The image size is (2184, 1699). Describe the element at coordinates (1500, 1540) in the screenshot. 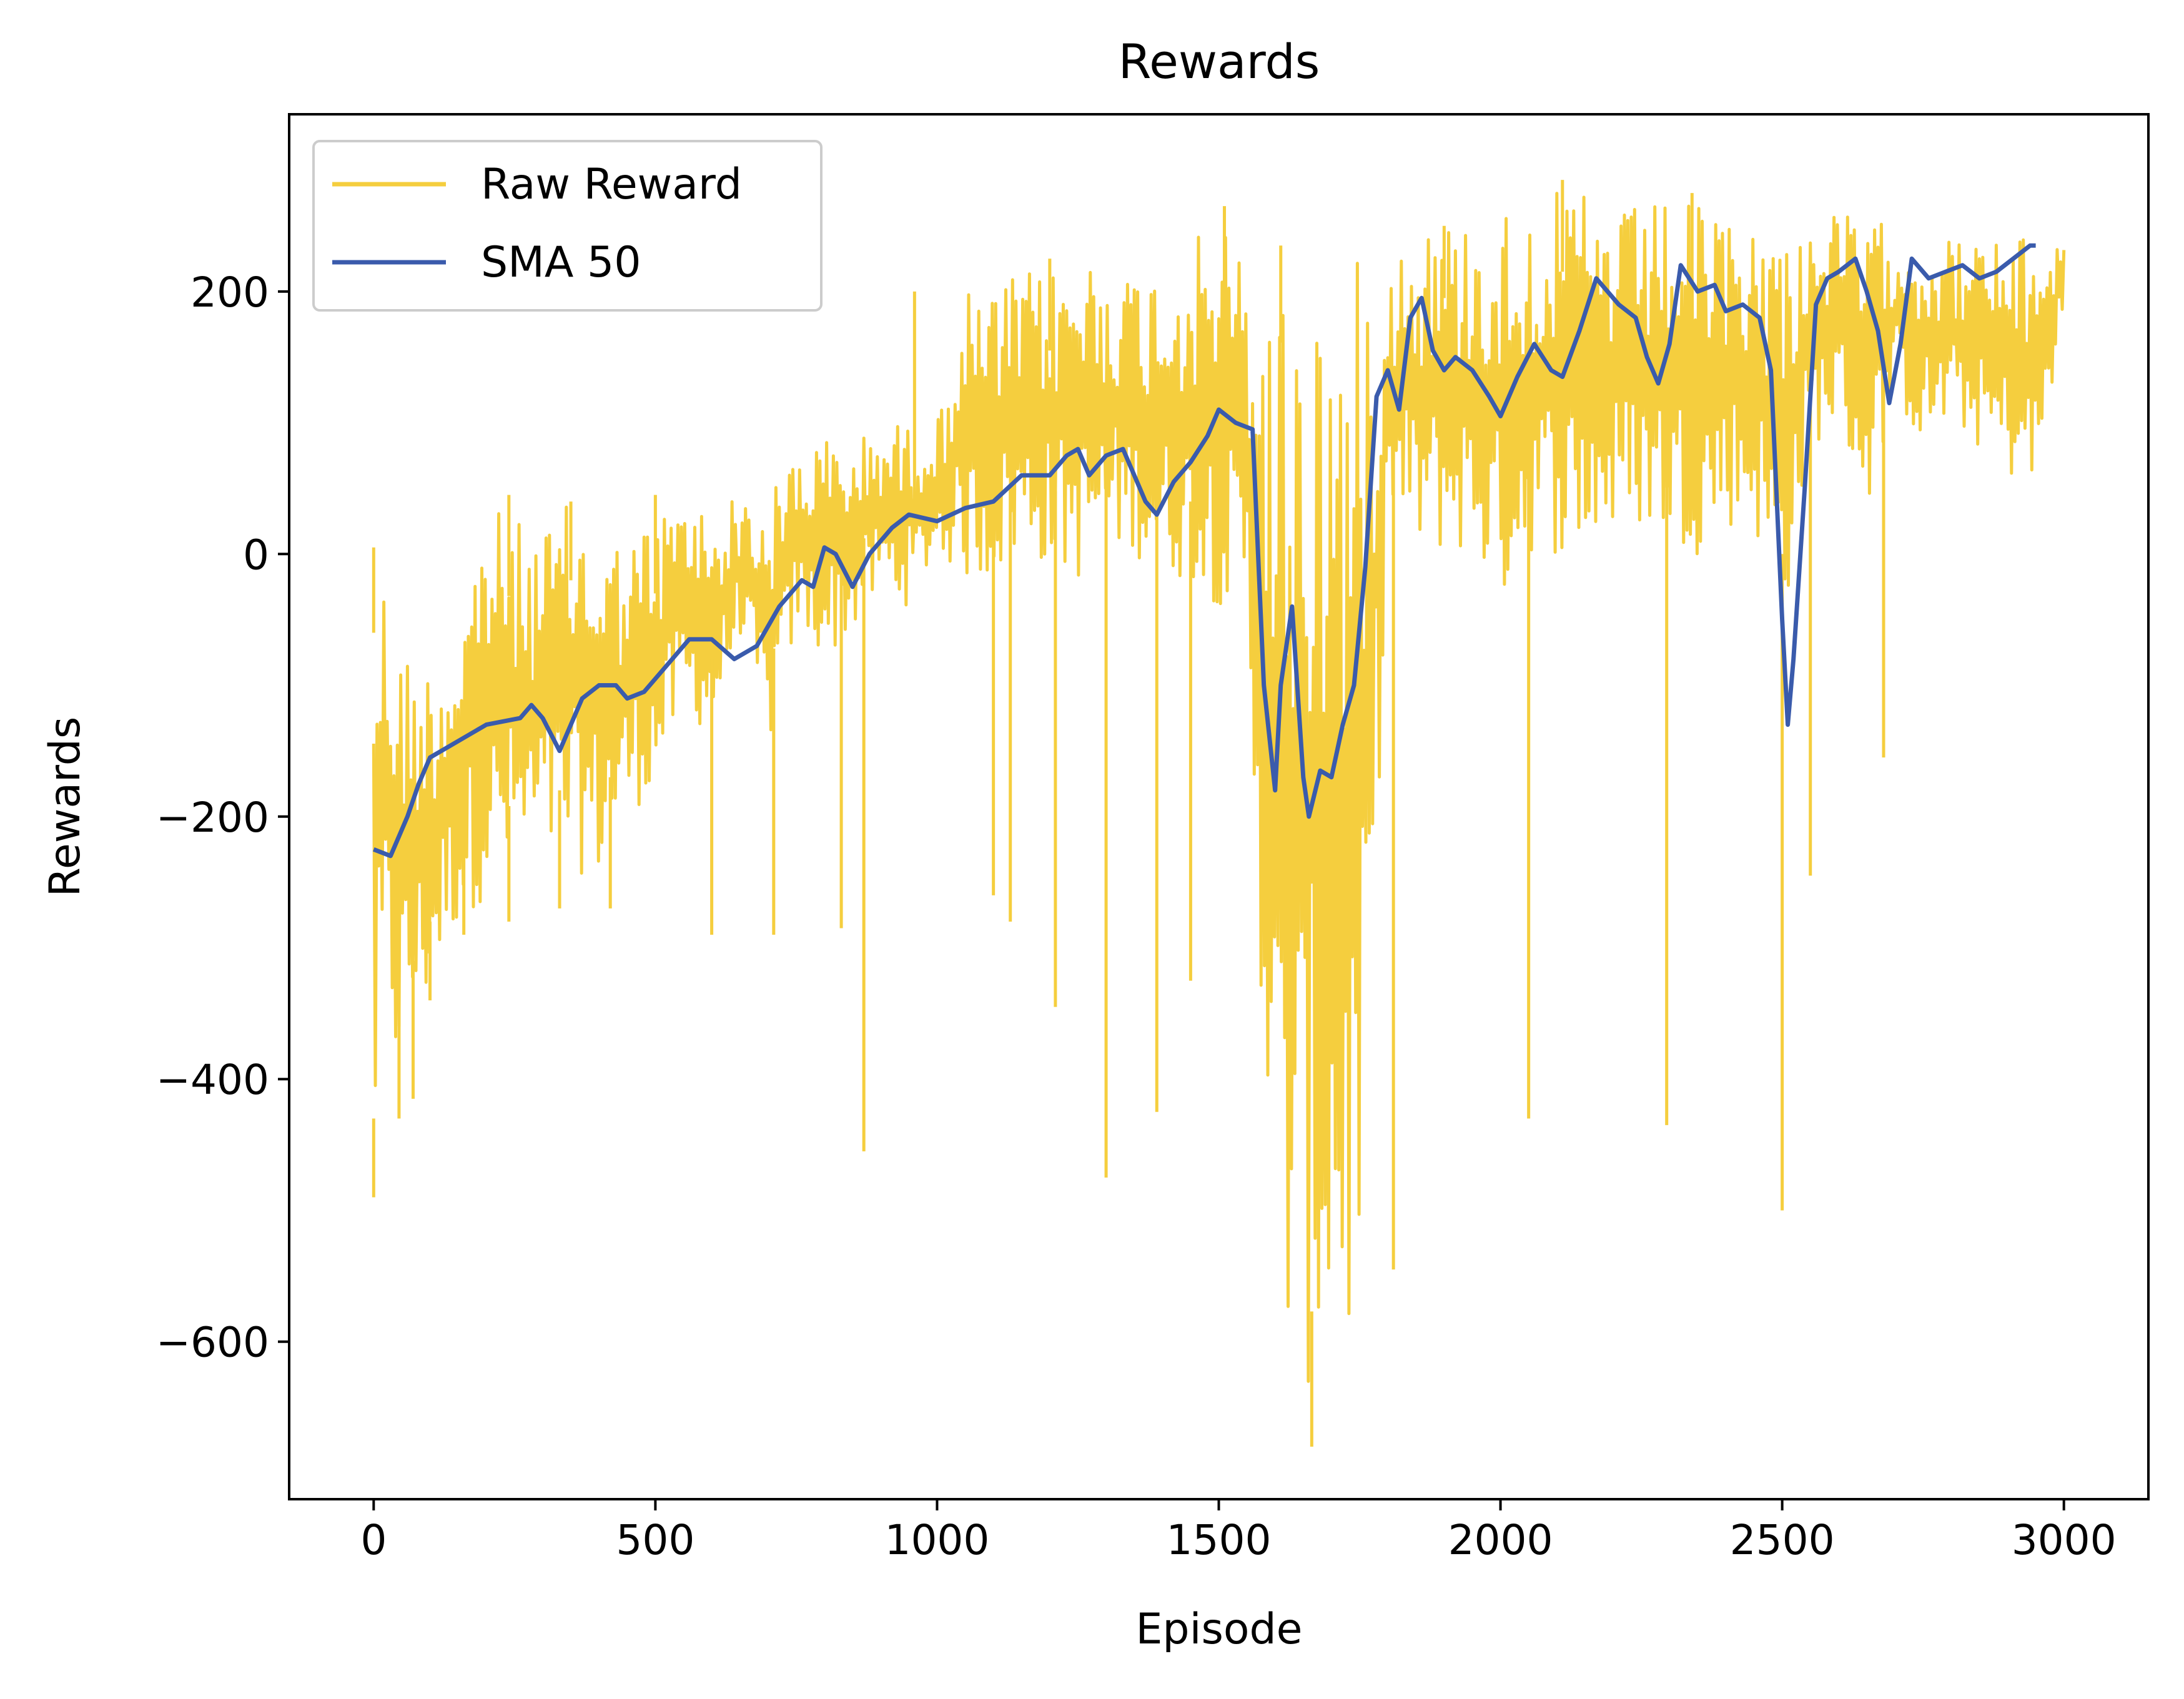

I see `x-tick-label: 2000` at that location.